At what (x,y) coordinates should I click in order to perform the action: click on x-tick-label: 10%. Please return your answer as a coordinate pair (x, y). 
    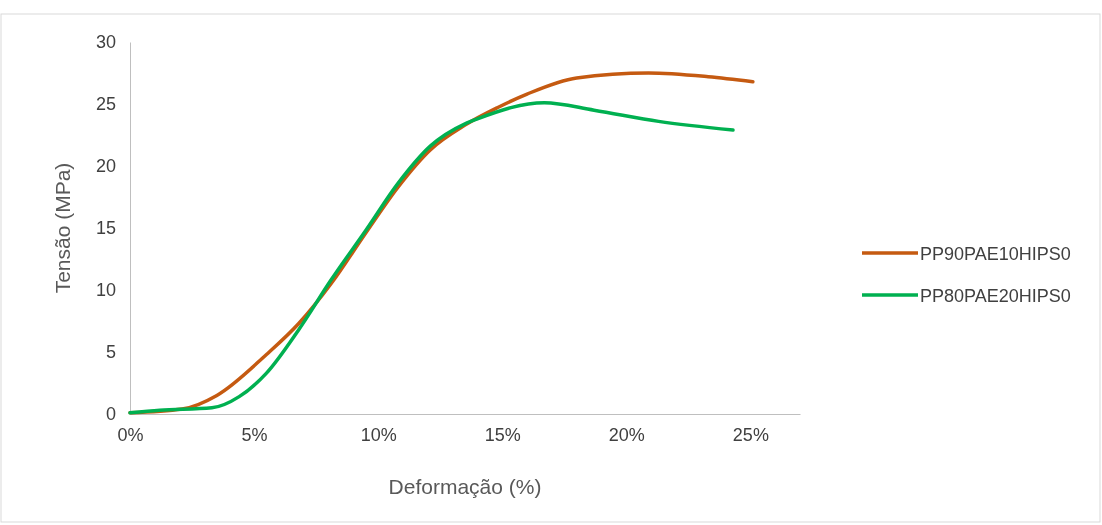
    Looking at the image, I should click on (378, 434).